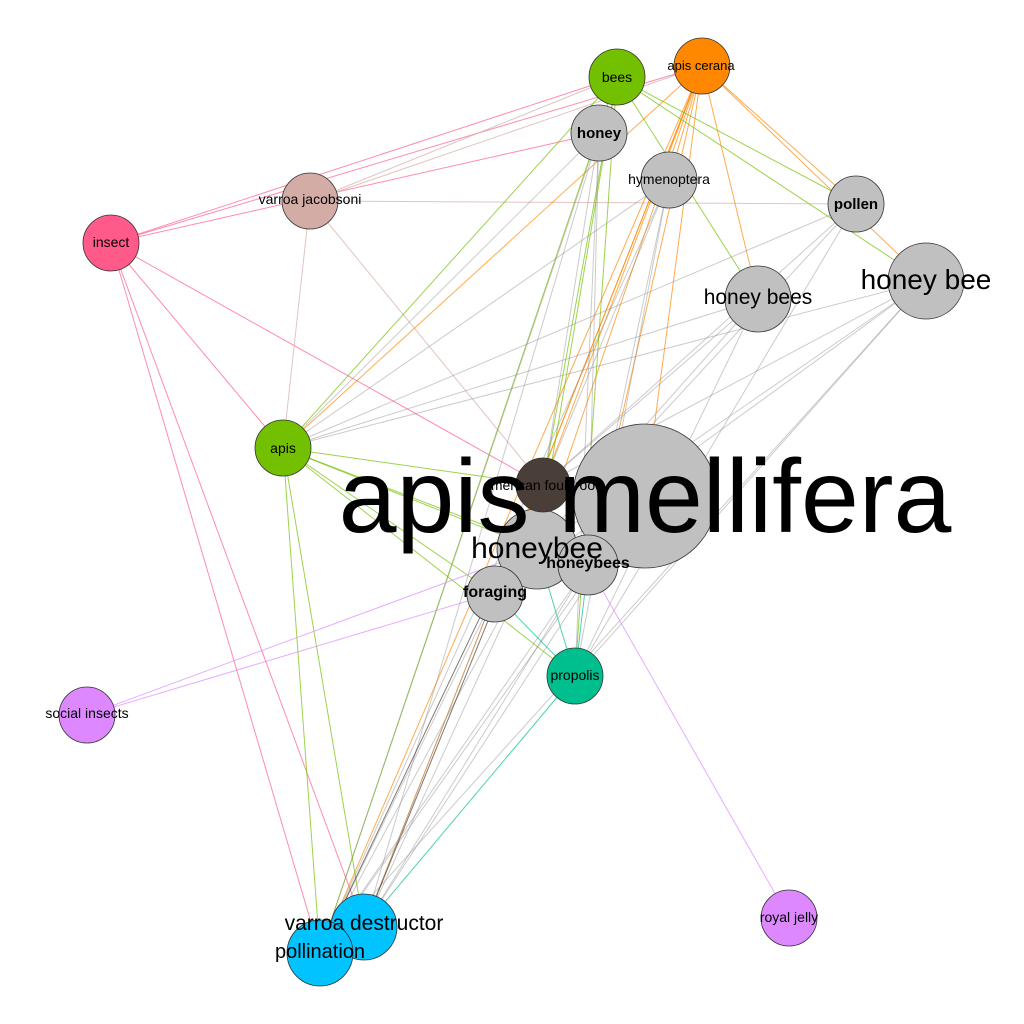 Image resolution: width=1024 pixels, height=1024 pixels. I want to click on edge-apis-honeybee, so click(410, 498).